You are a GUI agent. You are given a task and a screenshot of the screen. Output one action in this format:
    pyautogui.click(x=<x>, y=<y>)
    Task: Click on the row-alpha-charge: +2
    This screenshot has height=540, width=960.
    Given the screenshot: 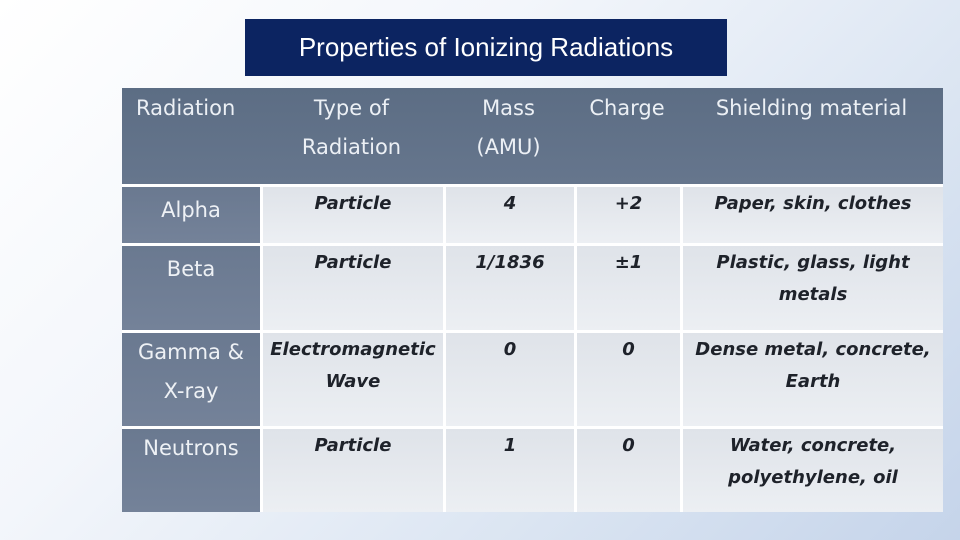 What is the action you would take?
    pyautogui.click(x=627, y=213)
    